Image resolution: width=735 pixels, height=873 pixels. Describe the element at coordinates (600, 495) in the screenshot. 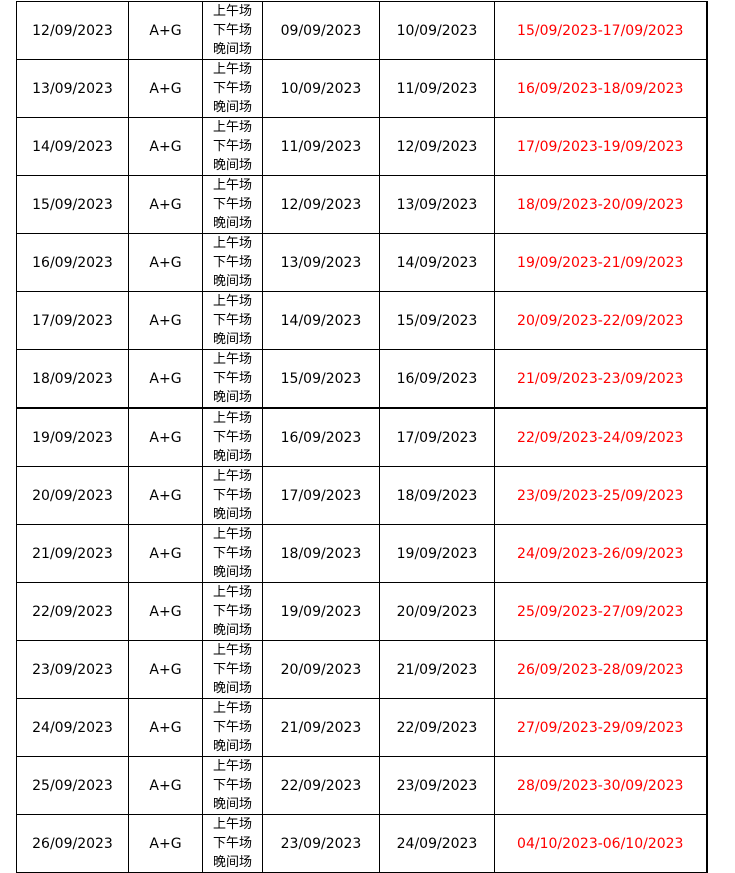

I see `date-range-cell: 23/09/2023-25/09/2023` at that location.